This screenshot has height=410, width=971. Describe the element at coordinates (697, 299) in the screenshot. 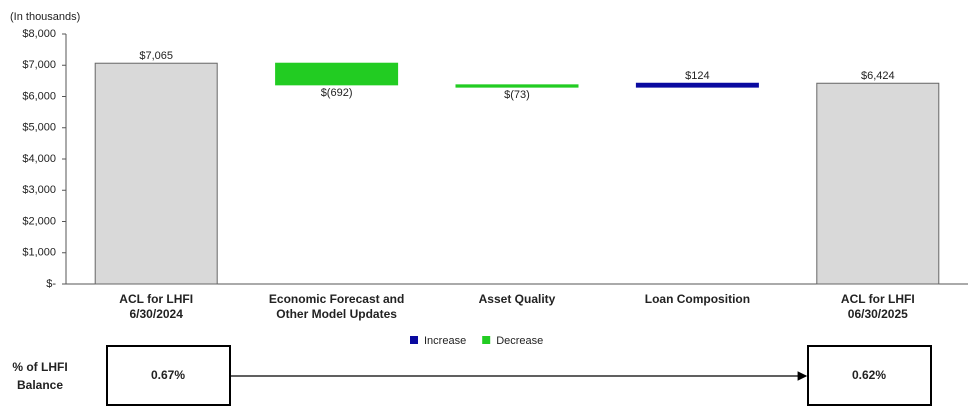

I see `x-tick-label: Loan Composition` at that location.